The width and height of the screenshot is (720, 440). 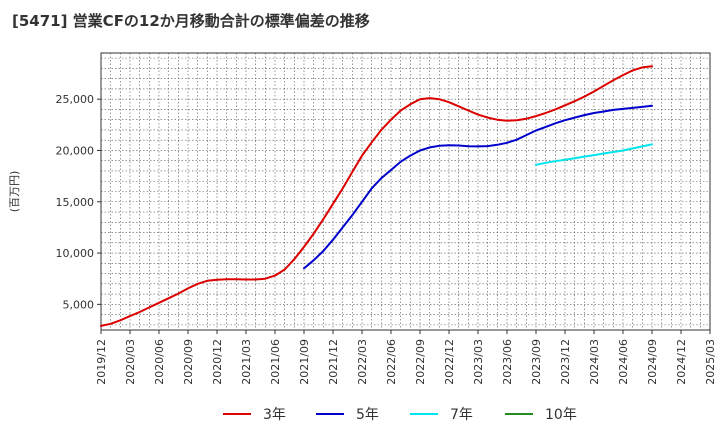 What do you see at coordinates (561, 415) in the screenshot?
I see `legend-label-10年: 10年` at bounding box center [561, 415].